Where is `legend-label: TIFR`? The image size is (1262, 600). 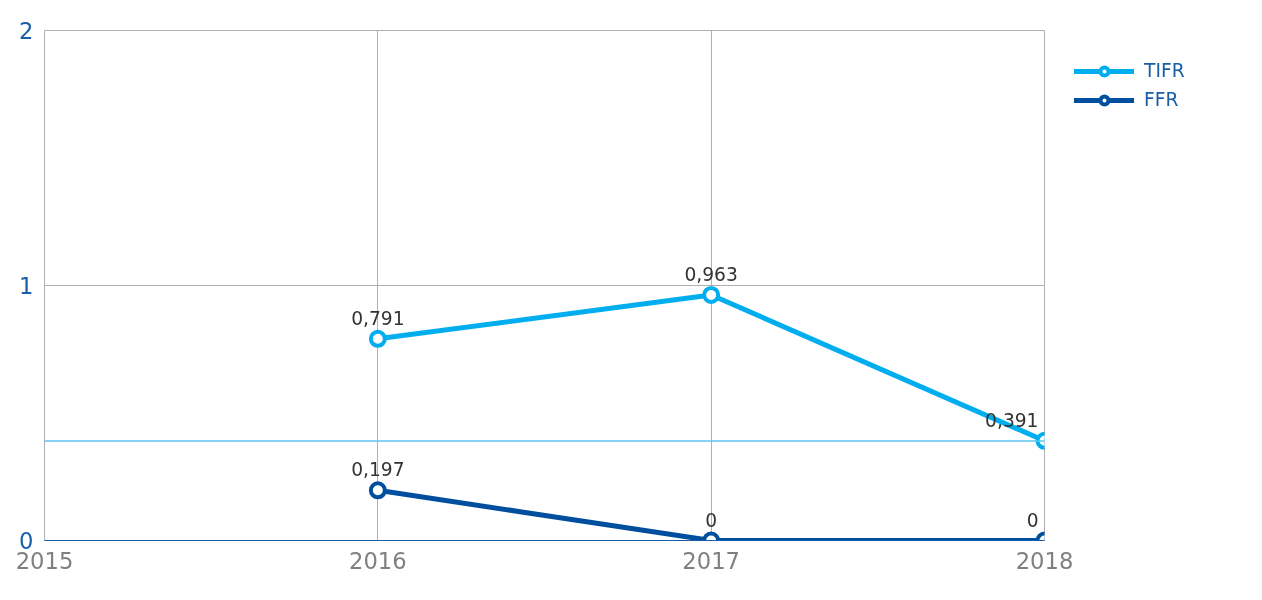
legend-label: TIFR is located at coordinates (1164, 70).